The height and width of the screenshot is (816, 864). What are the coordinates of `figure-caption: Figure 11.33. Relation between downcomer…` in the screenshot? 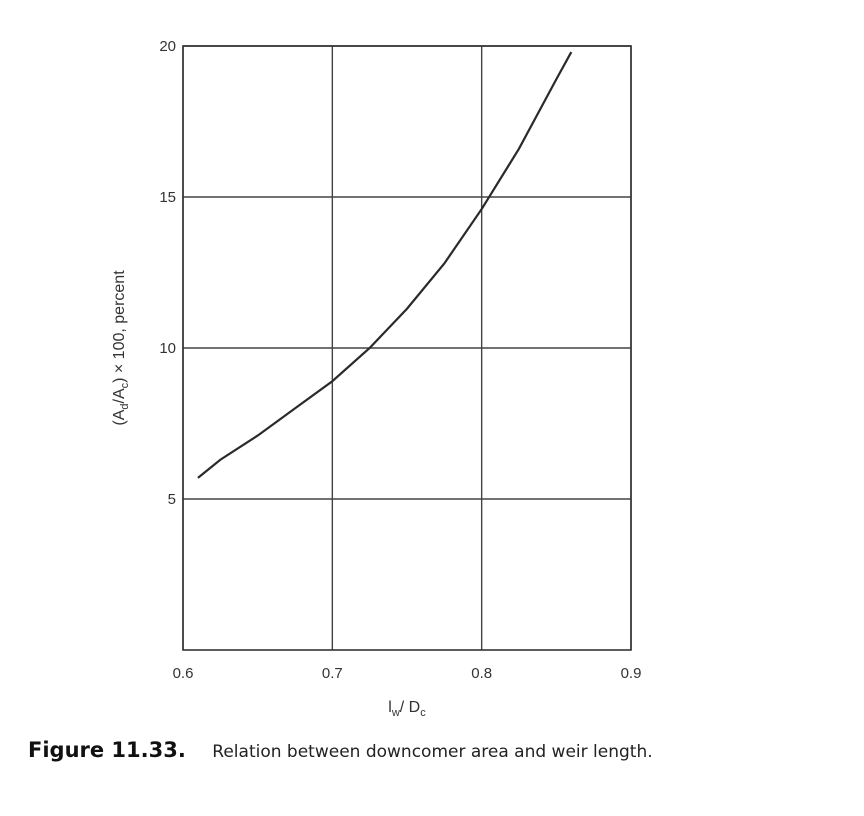 It's located at (340, 750).